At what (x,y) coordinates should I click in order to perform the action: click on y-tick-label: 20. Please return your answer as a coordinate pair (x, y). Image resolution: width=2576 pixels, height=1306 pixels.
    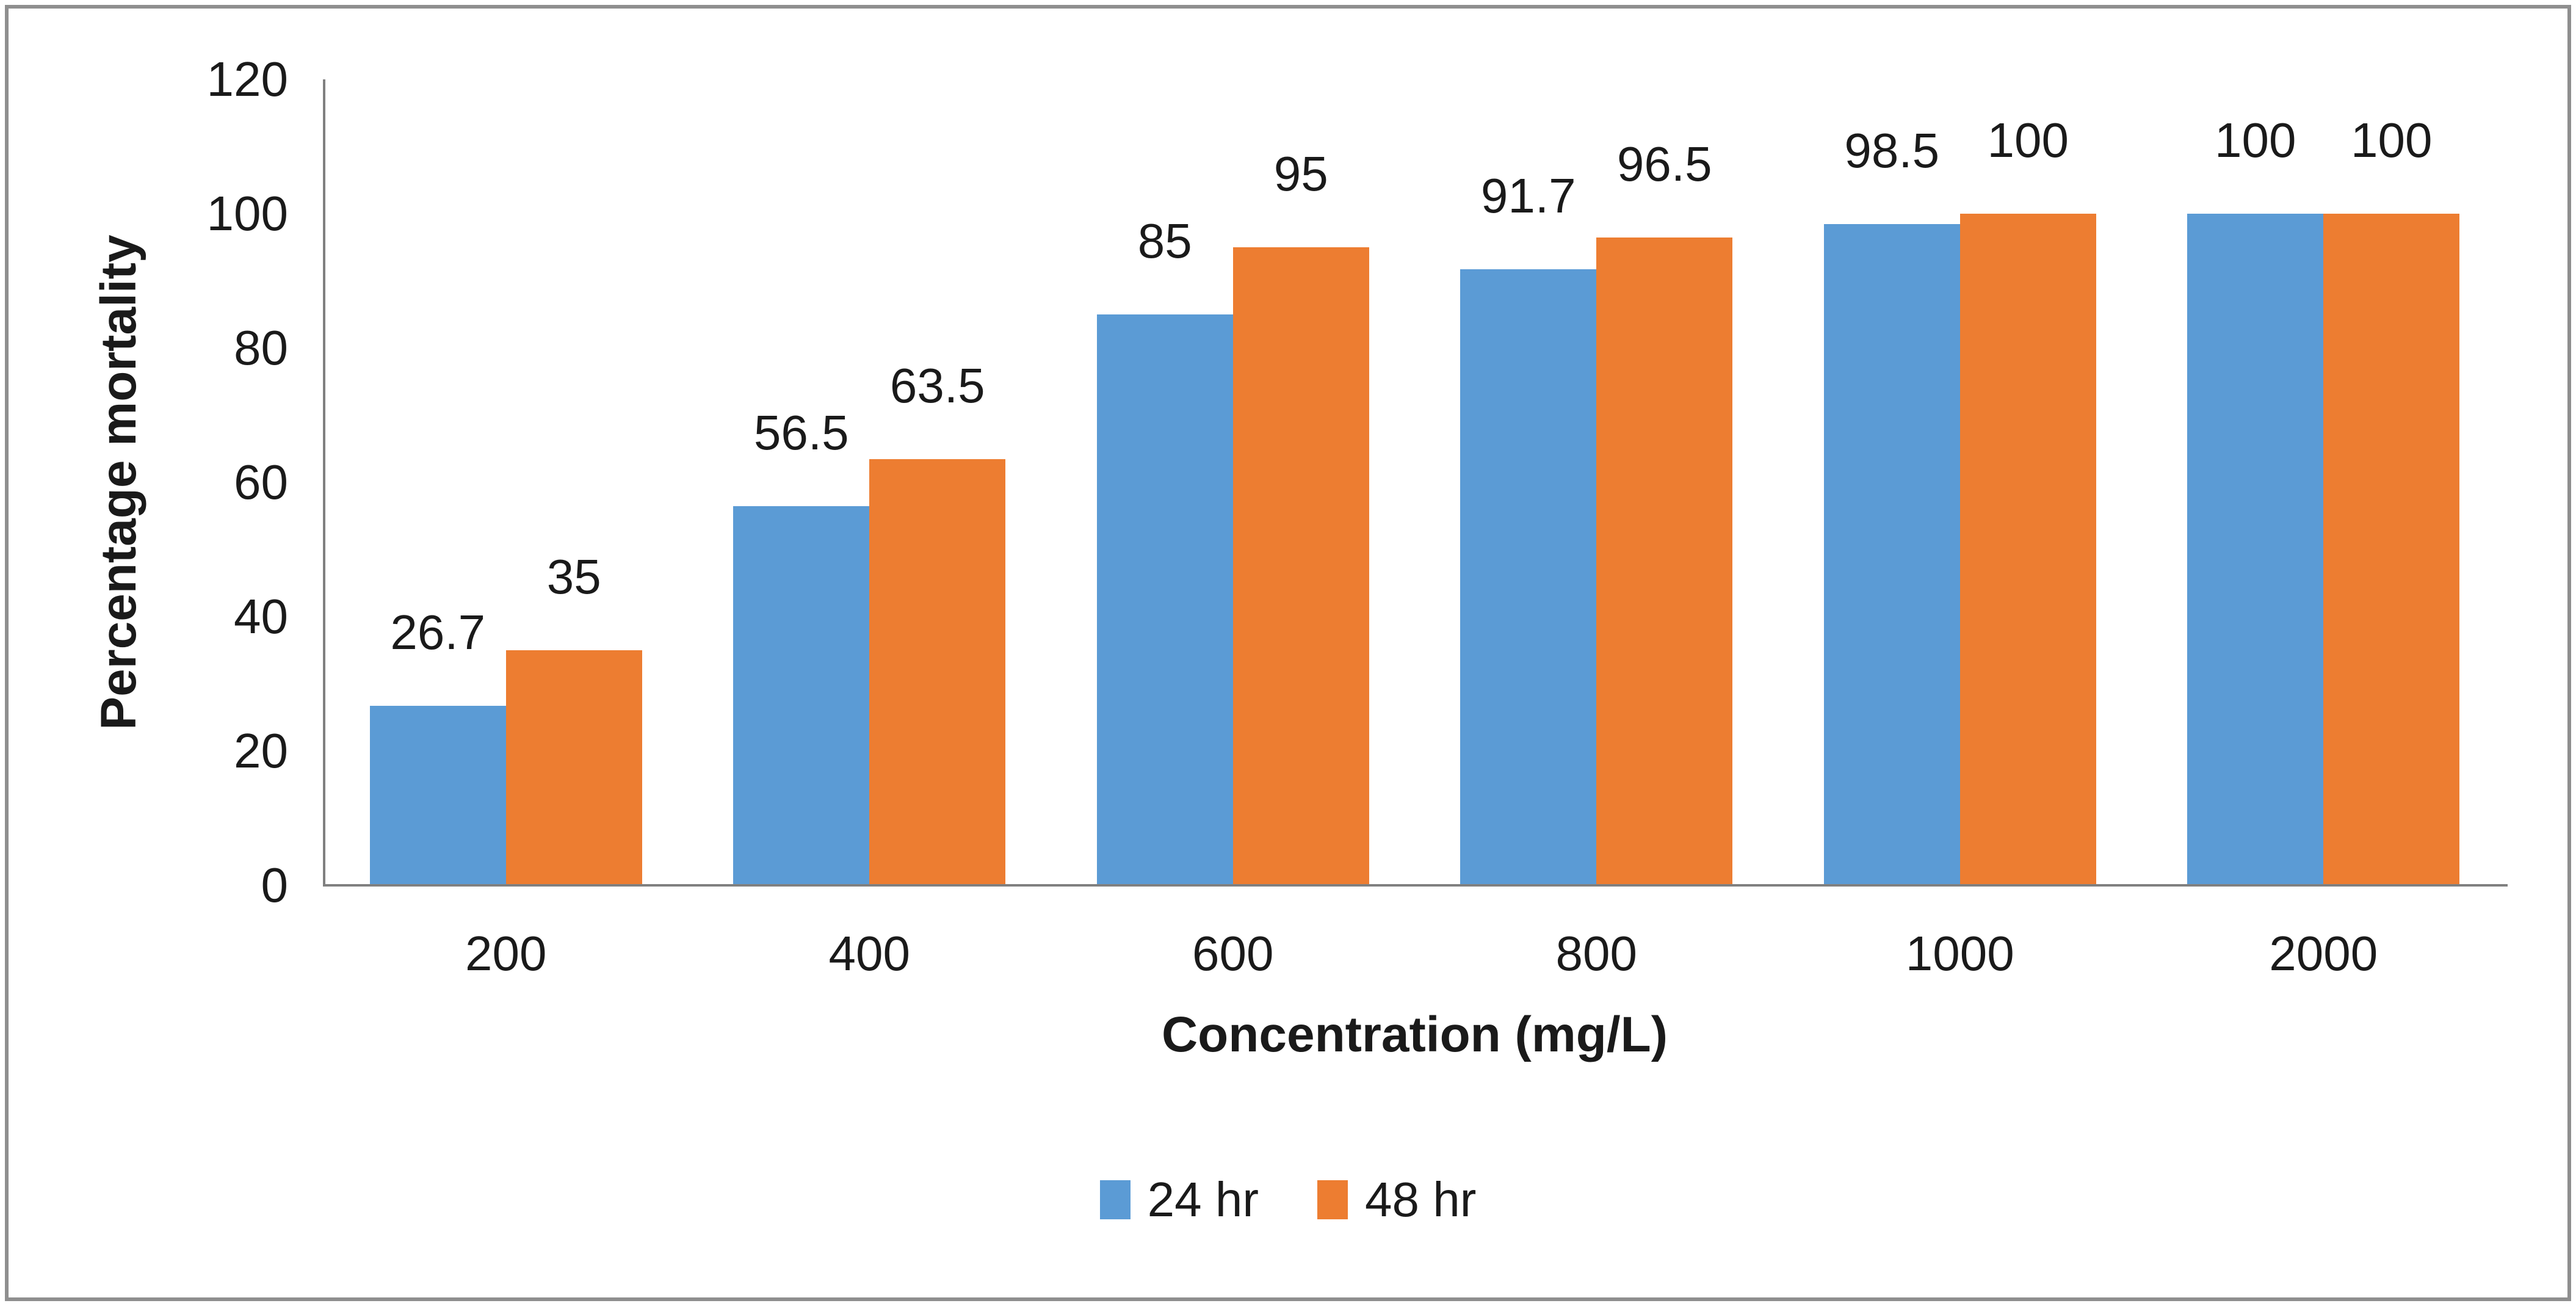
    Looking at the image, I should click on (261, 751).